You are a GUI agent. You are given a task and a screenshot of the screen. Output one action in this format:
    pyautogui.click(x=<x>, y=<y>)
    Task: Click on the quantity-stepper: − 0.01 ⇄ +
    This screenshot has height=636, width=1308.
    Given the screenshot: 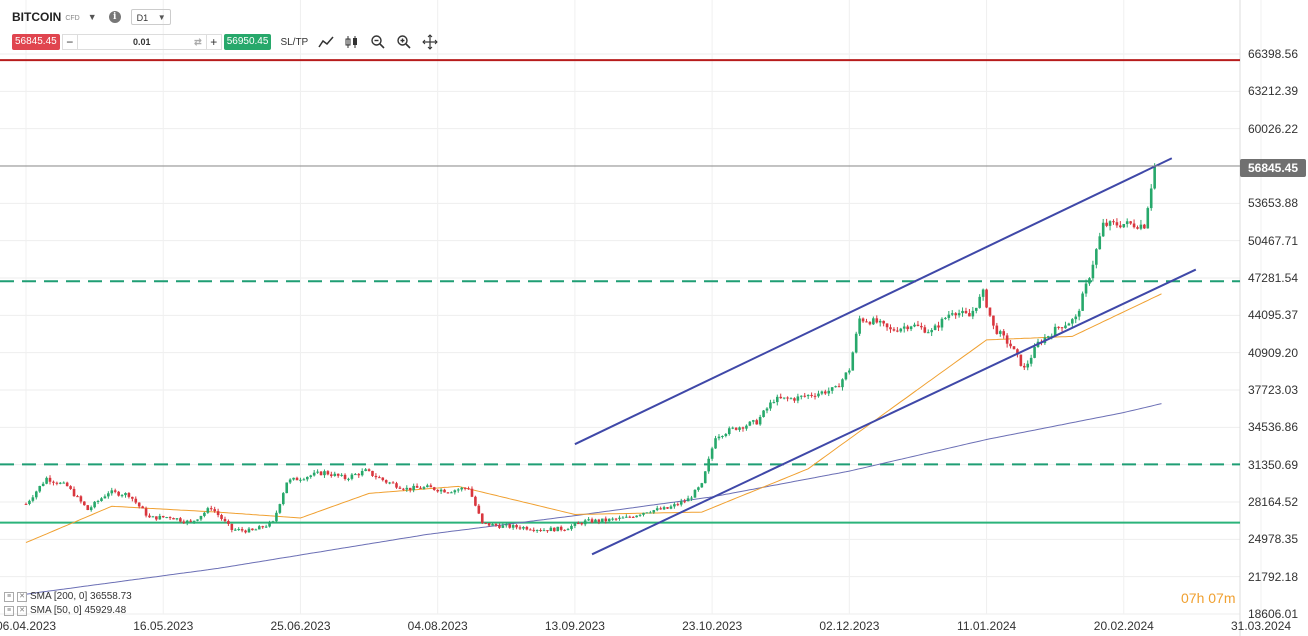 What is the action you would take?
    pyautogui.click(x=141, y=42)
    